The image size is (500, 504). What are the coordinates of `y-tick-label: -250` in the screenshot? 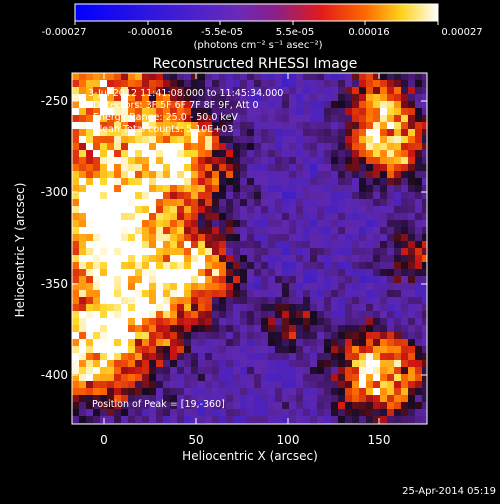 It's located at (54, 101).